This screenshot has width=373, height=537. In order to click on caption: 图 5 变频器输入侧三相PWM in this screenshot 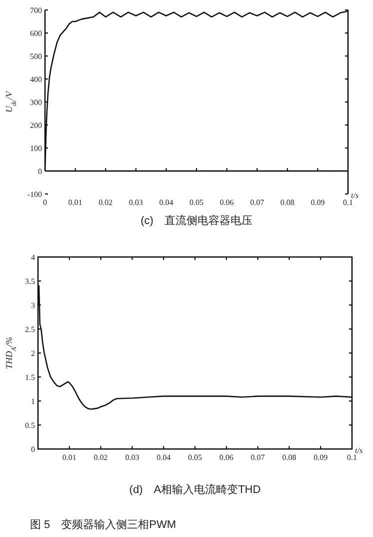, I will do `click(103, 524)`.